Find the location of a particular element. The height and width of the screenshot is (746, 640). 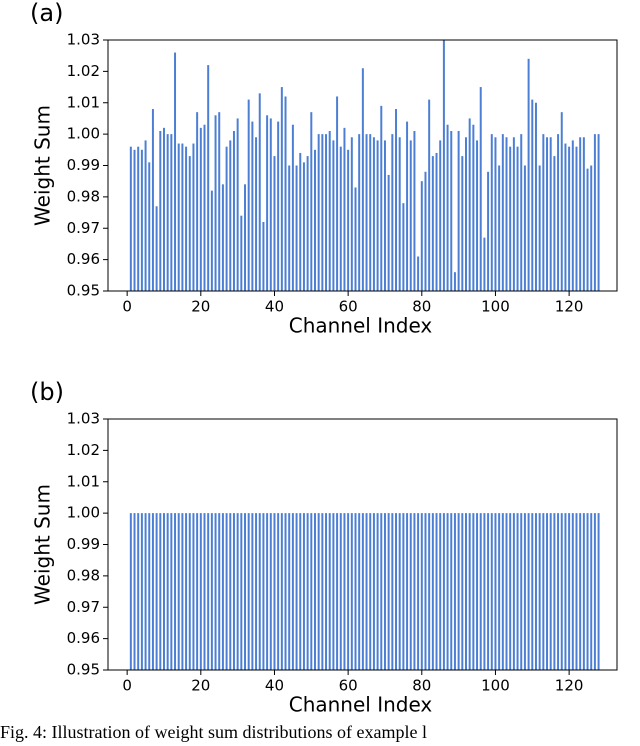

x-tick-label: 60 is located at coordinates (348, 307).